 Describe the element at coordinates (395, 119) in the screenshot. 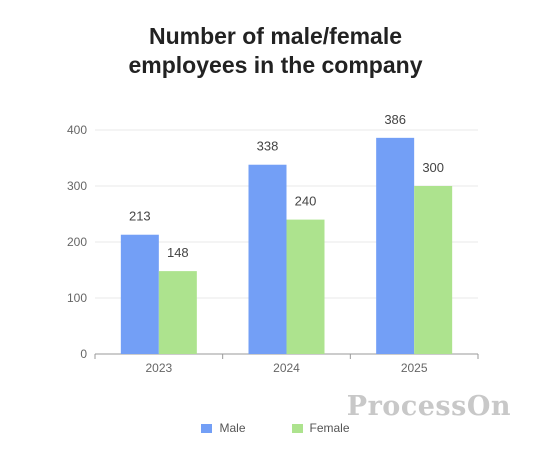

I see `data-label-male-2025: 386` at that location.